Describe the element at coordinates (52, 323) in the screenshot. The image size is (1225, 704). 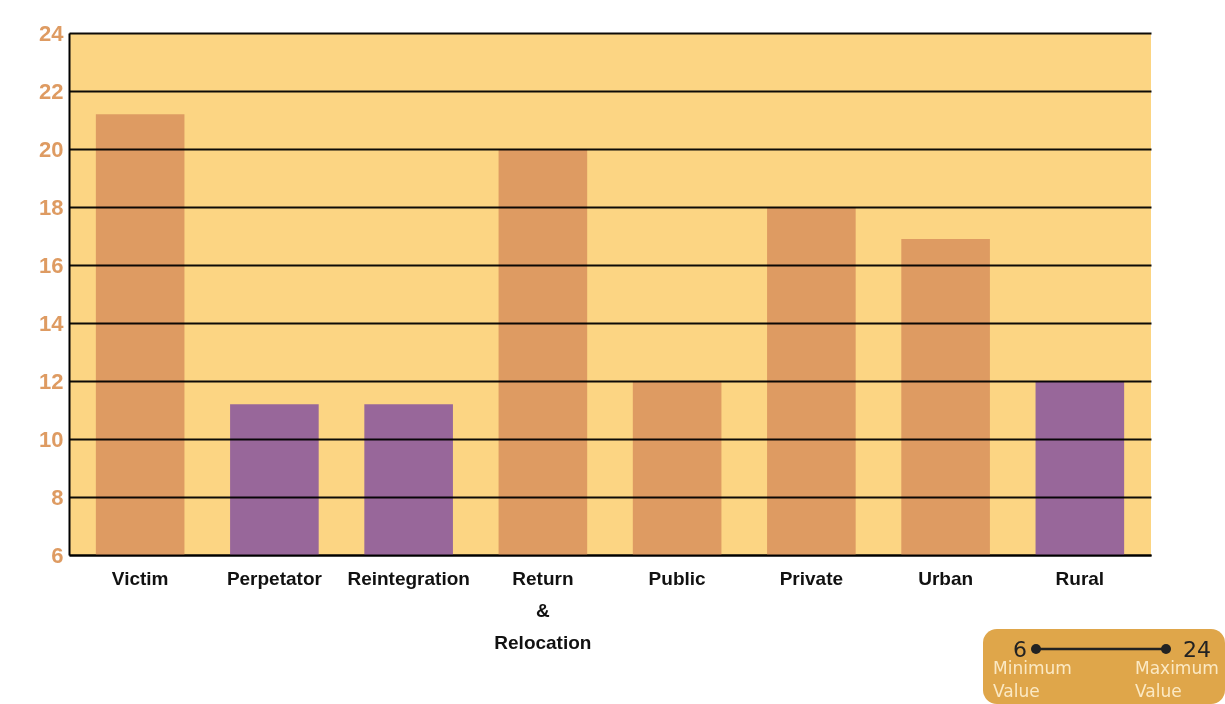
I see `y-tick-label: 14` at that location.